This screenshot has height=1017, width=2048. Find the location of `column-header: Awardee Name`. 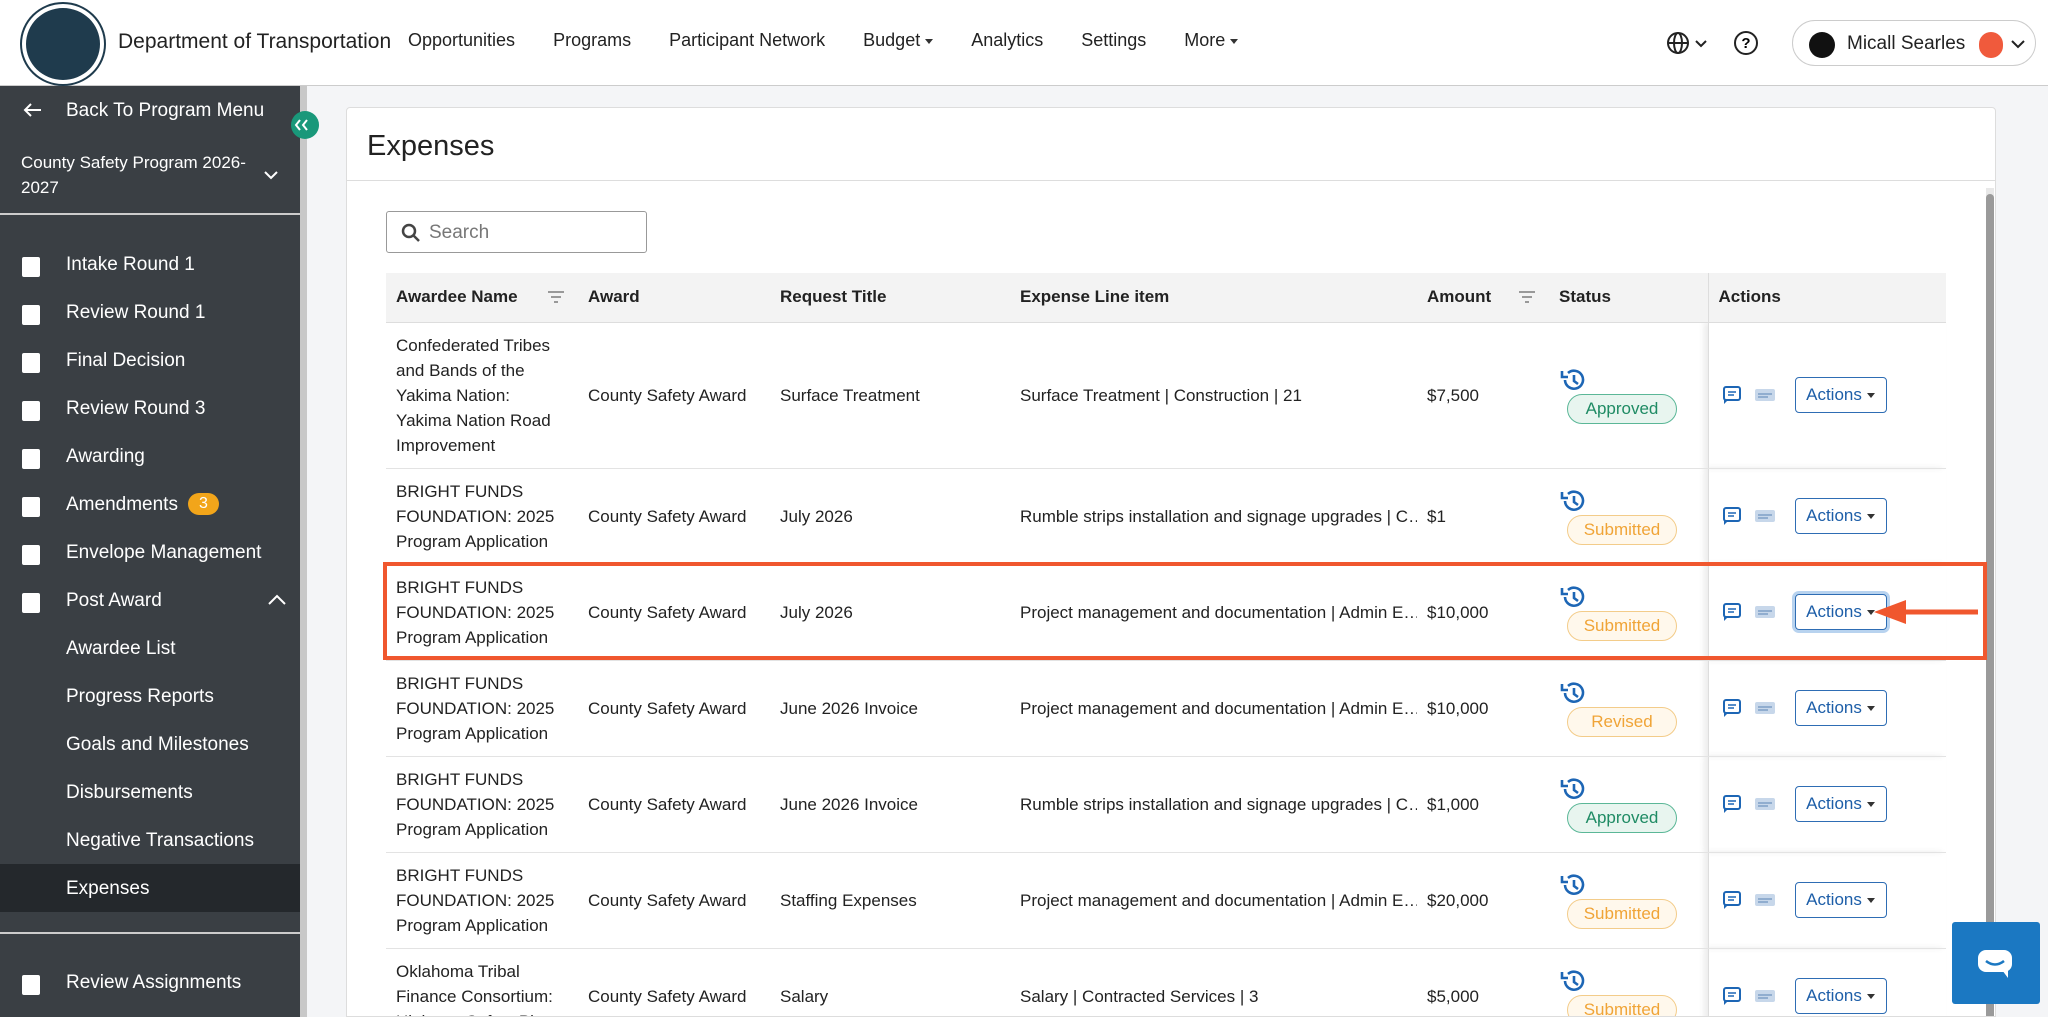

column-header: Awardee Name is located at coordinates (482, 298).